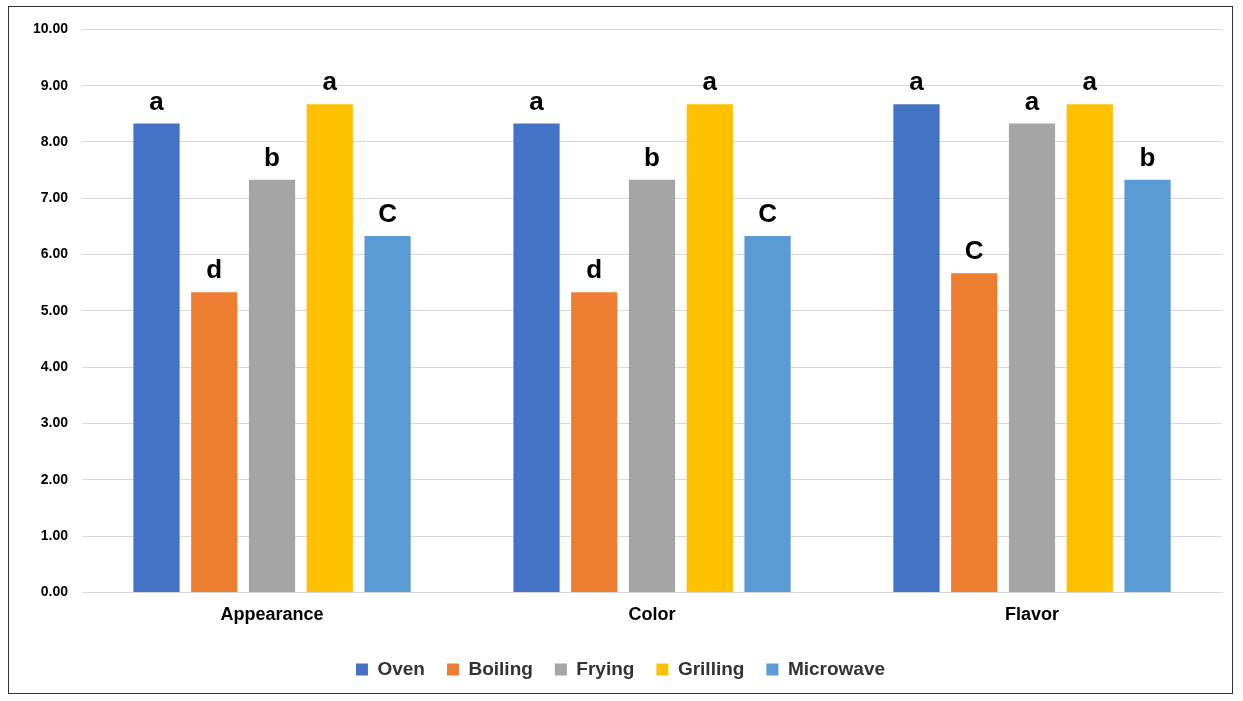  What do you see at coordinates (401, 668) in the screenshot?
I see `legend-label: Oven` at bounding box center [401, 668].